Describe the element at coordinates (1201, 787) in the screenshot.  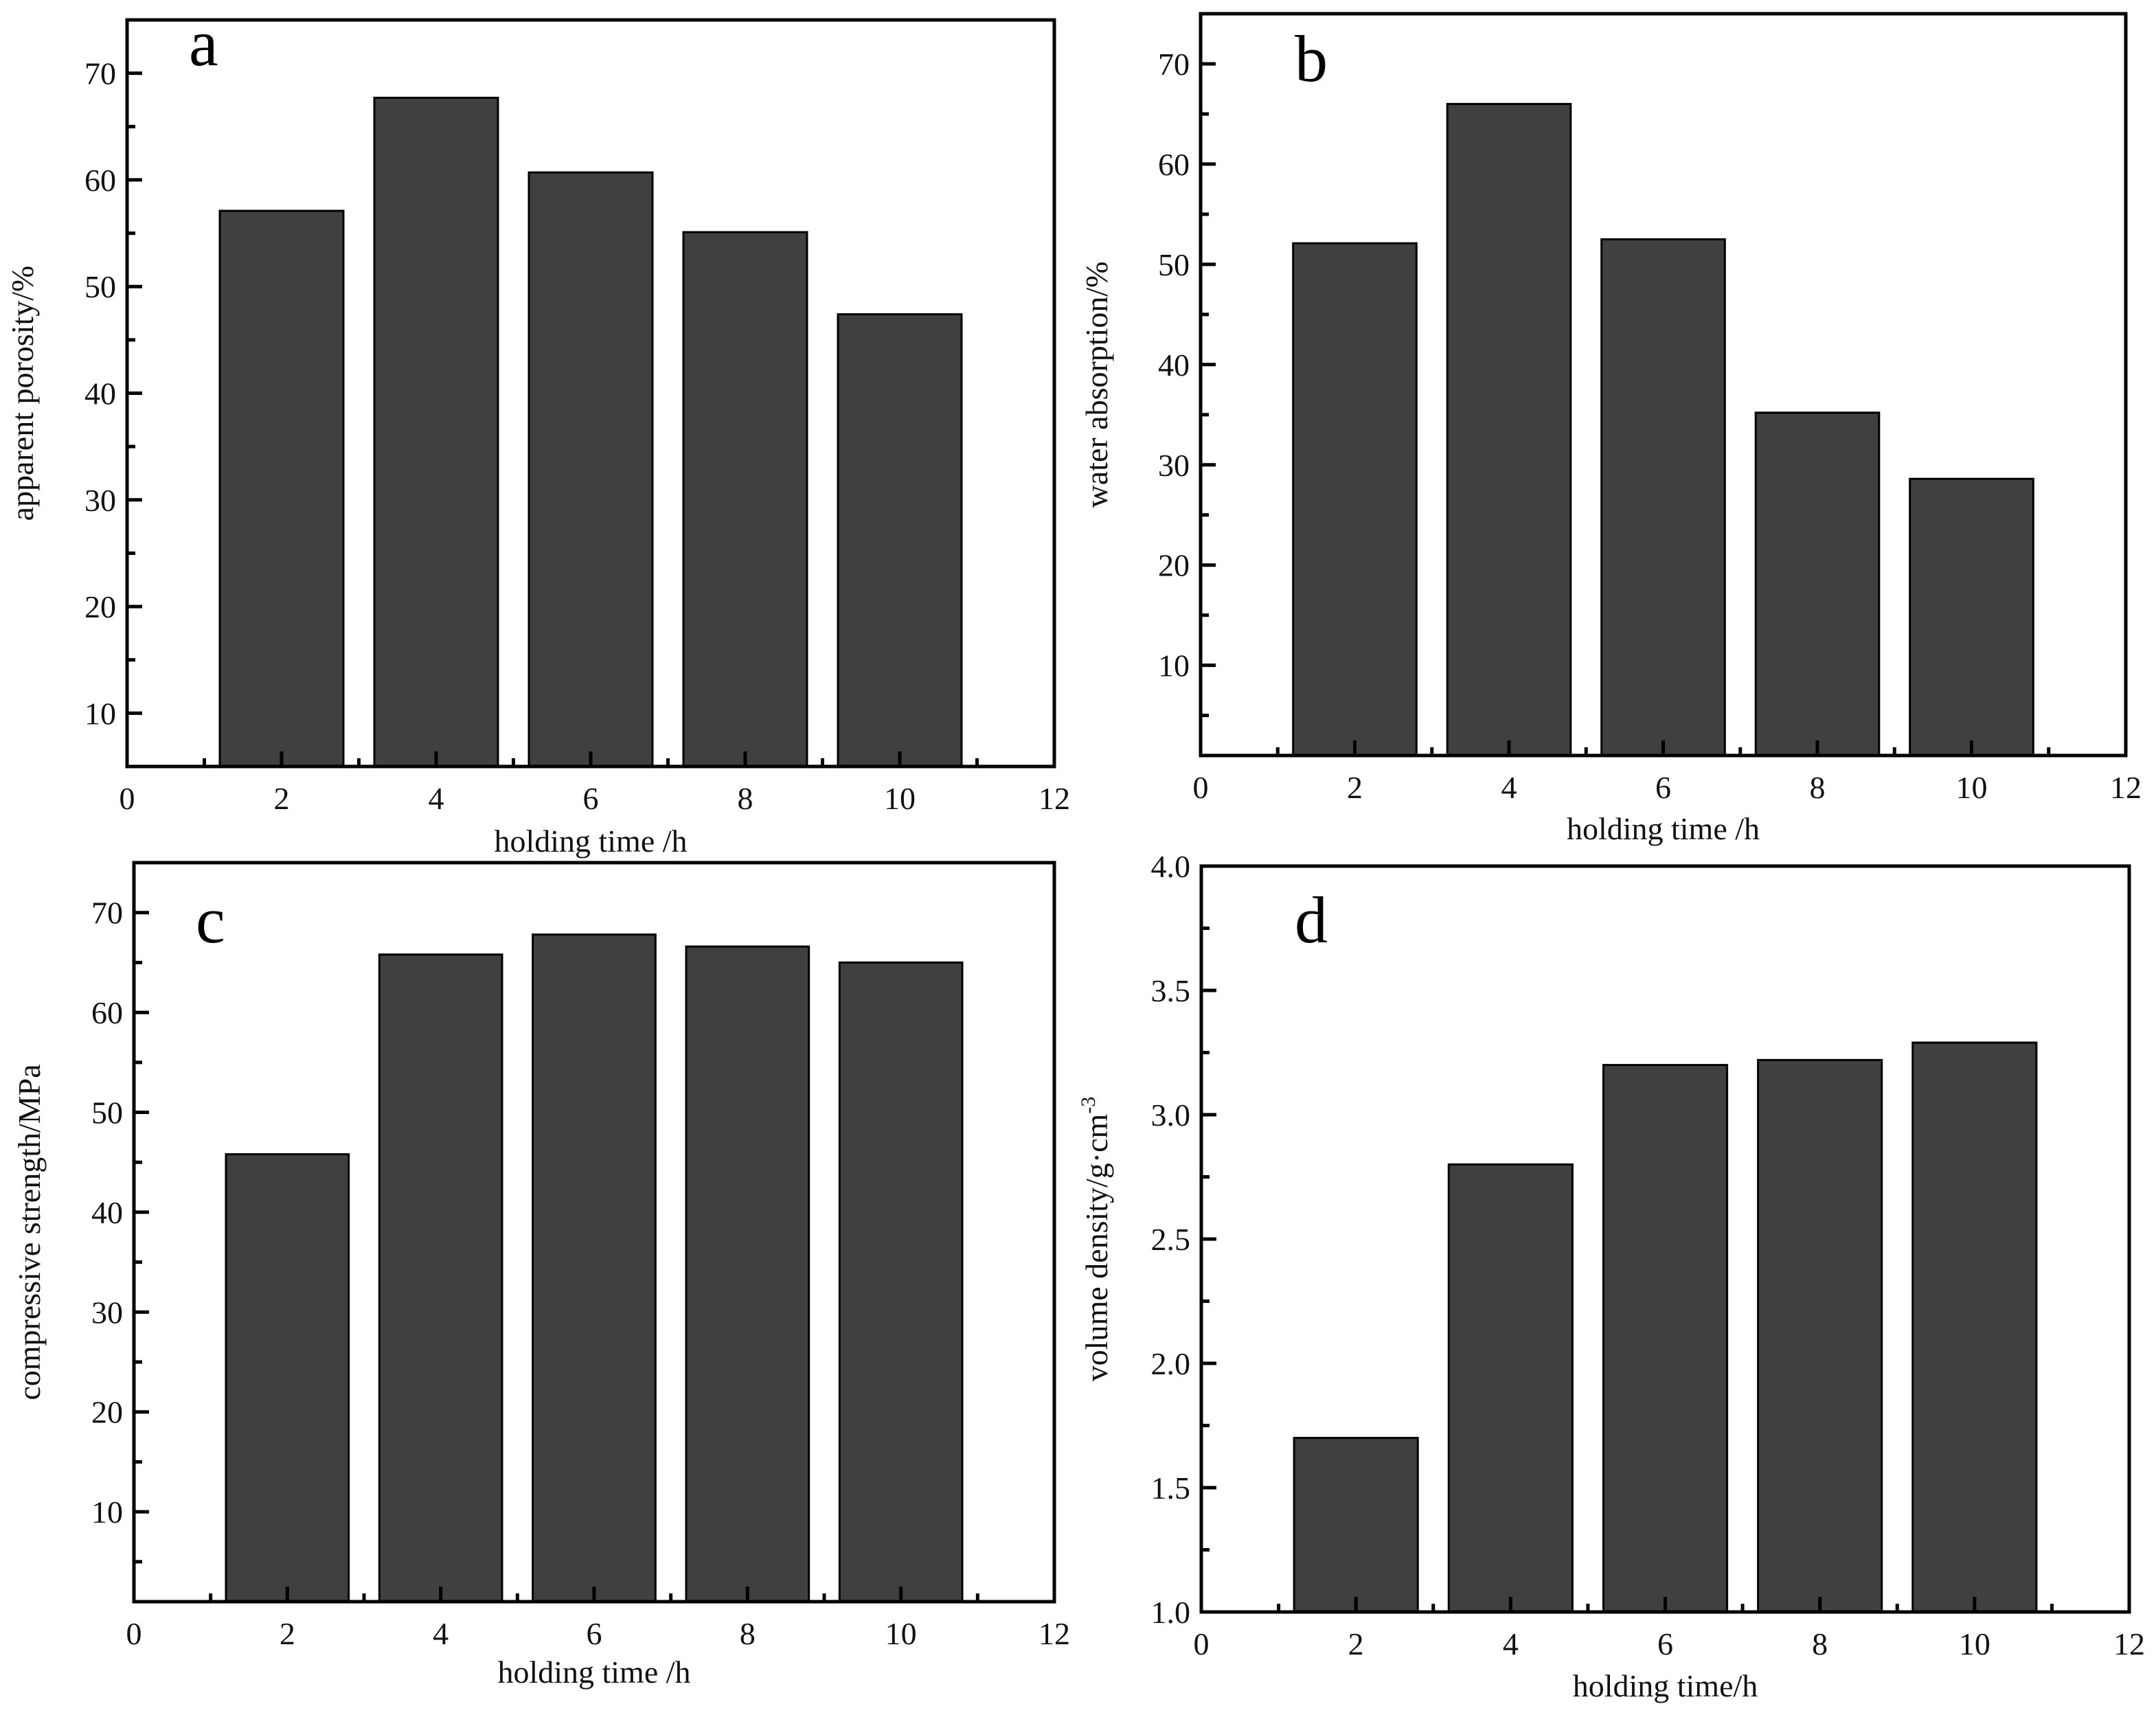
I see `x-tick-label-b: 0` at that location.